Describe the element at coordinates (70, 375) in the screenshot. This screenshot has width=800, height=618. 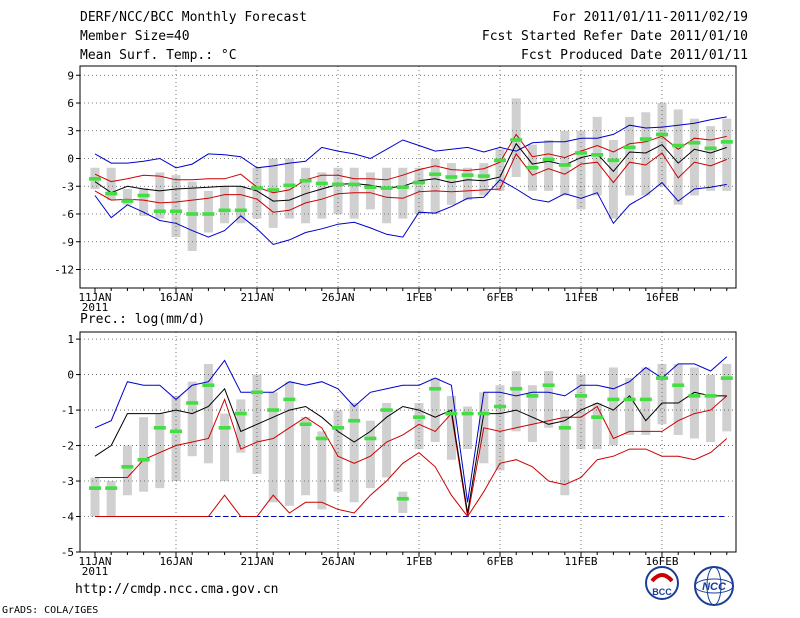
I see `y-tick-label: 0` at that location.